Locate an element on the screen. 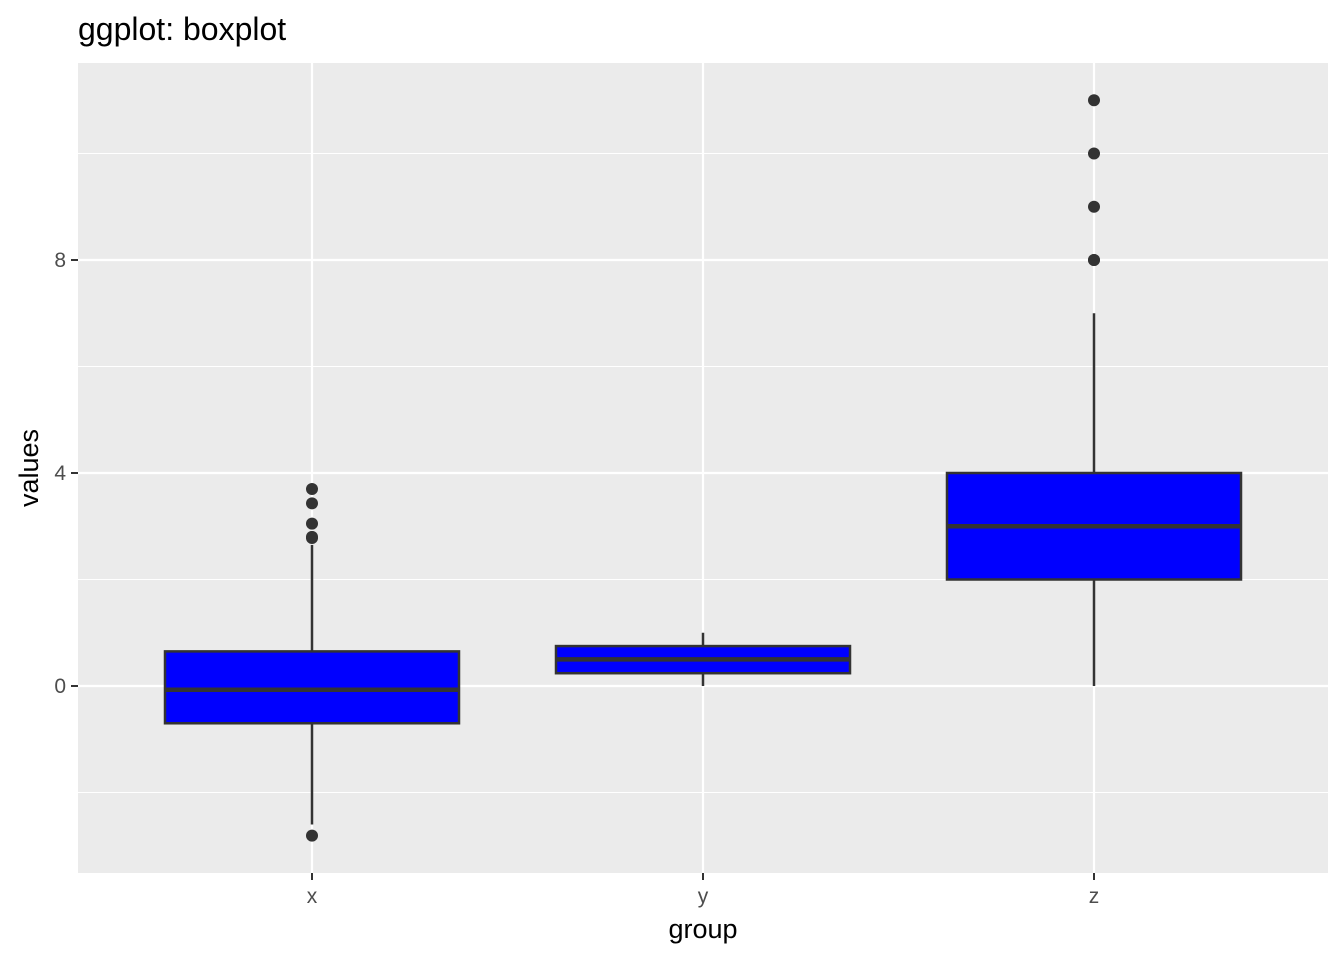 This screenshot has width=1344, height=960. y-tick-label: 8 is located at coordinates (60, 260).